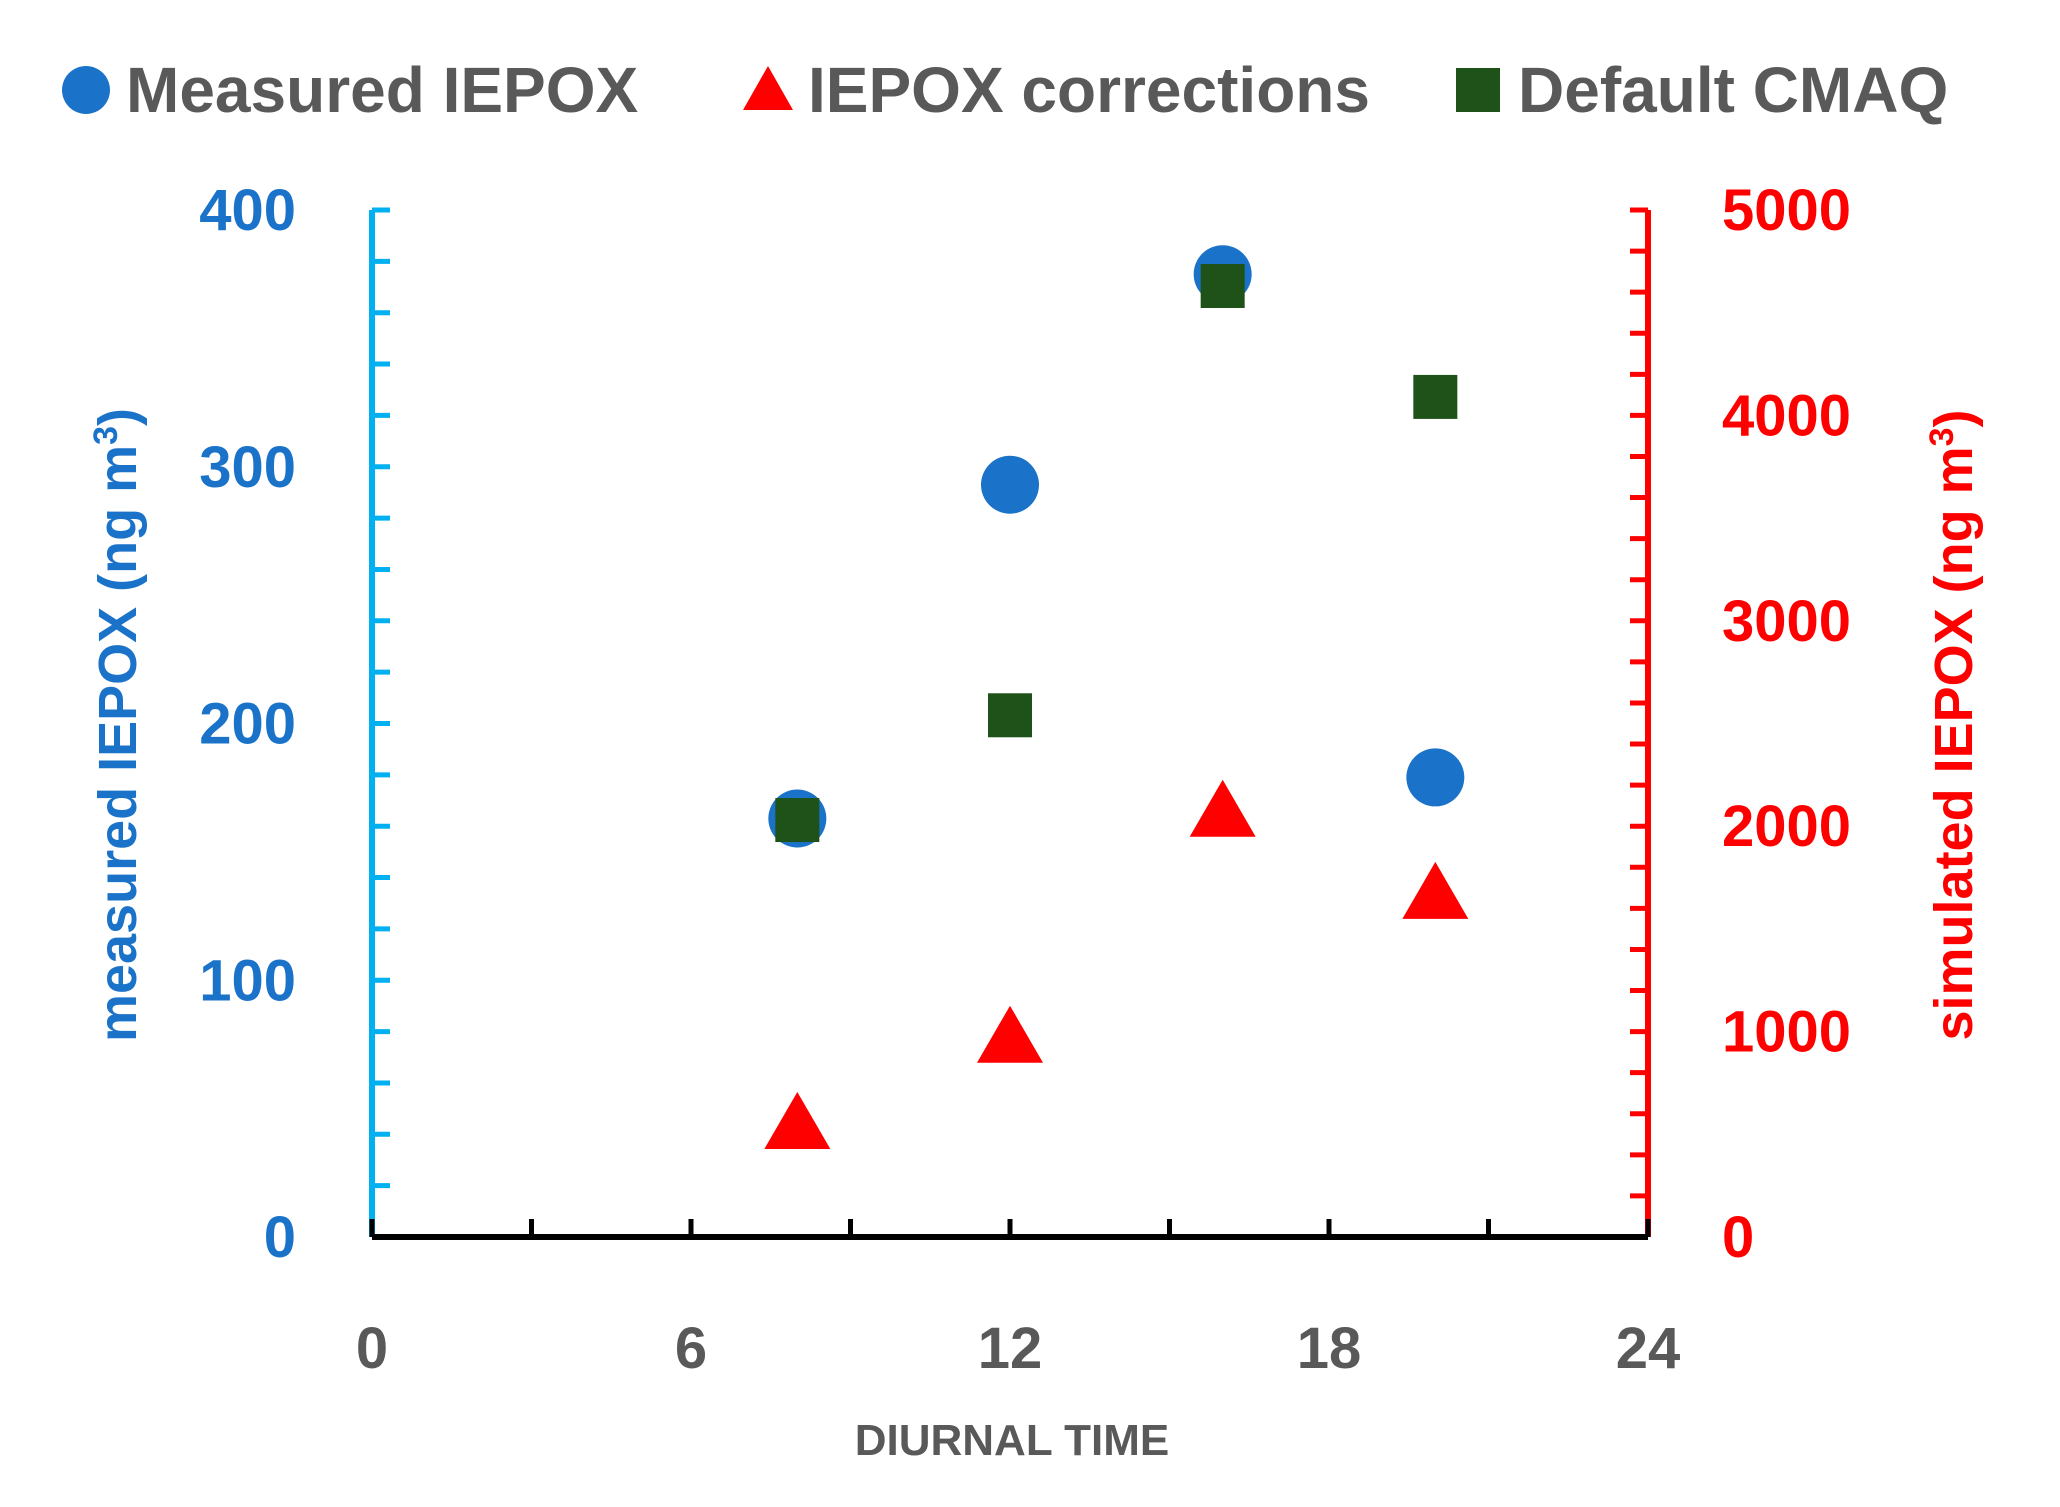 Image resolution: width=2060 pixels, height=1507 pixels. Describe the element at coordinates (1116, 553) in the screenshot. I see `series-default-cmaq` at that location.